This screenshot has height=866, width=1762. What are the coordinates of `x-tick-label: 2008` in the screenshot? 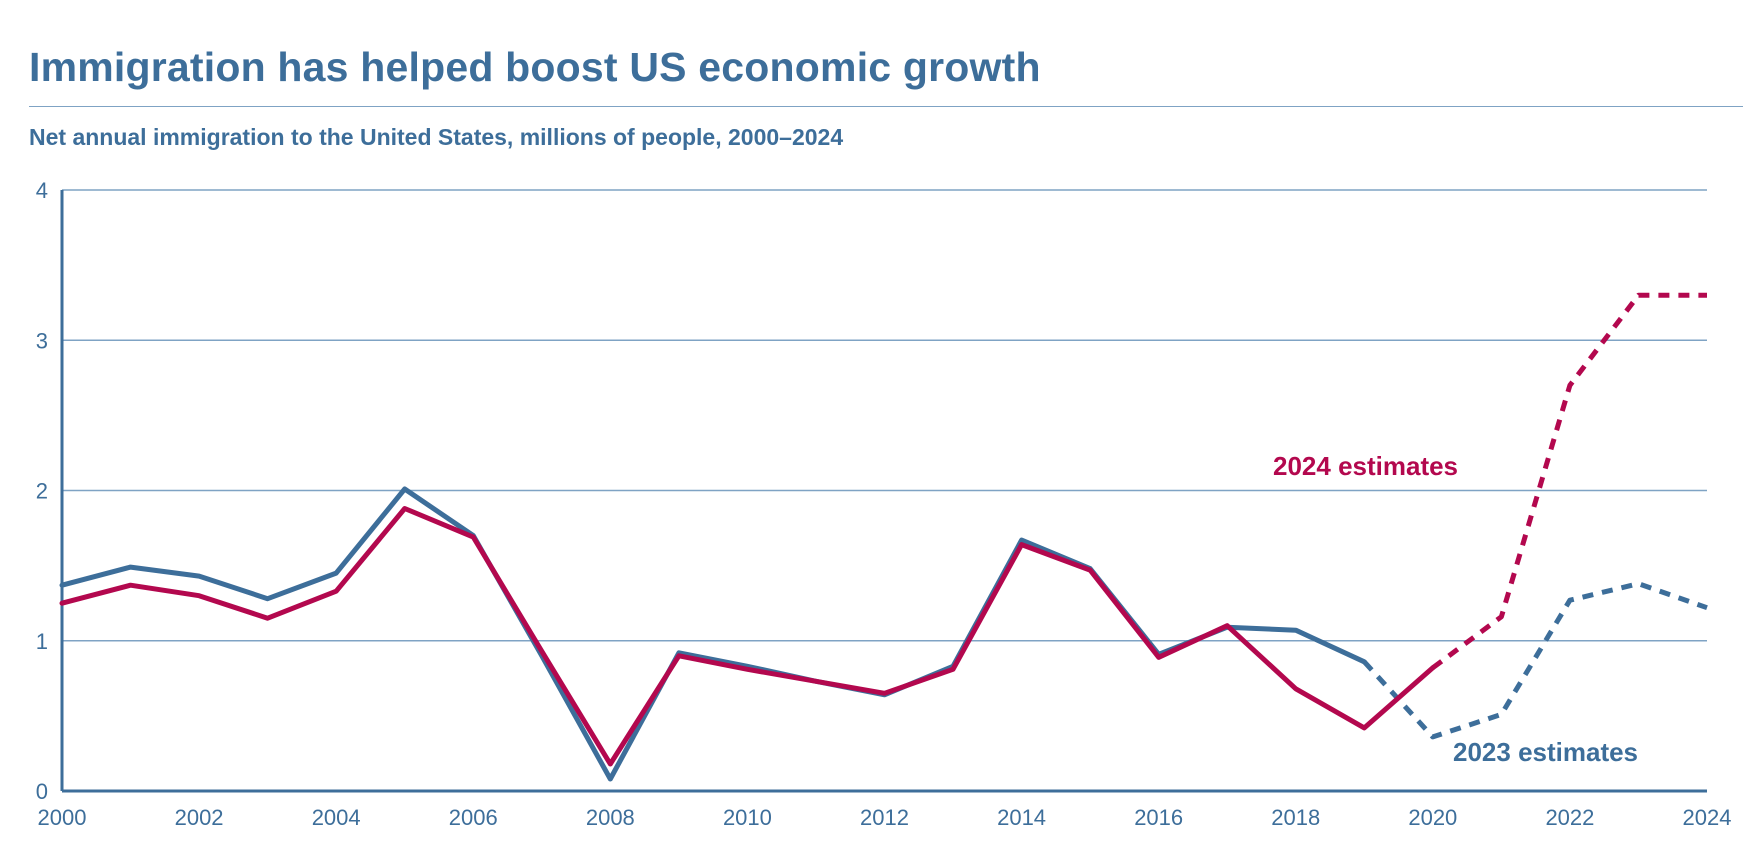 It's located at (610, 817).